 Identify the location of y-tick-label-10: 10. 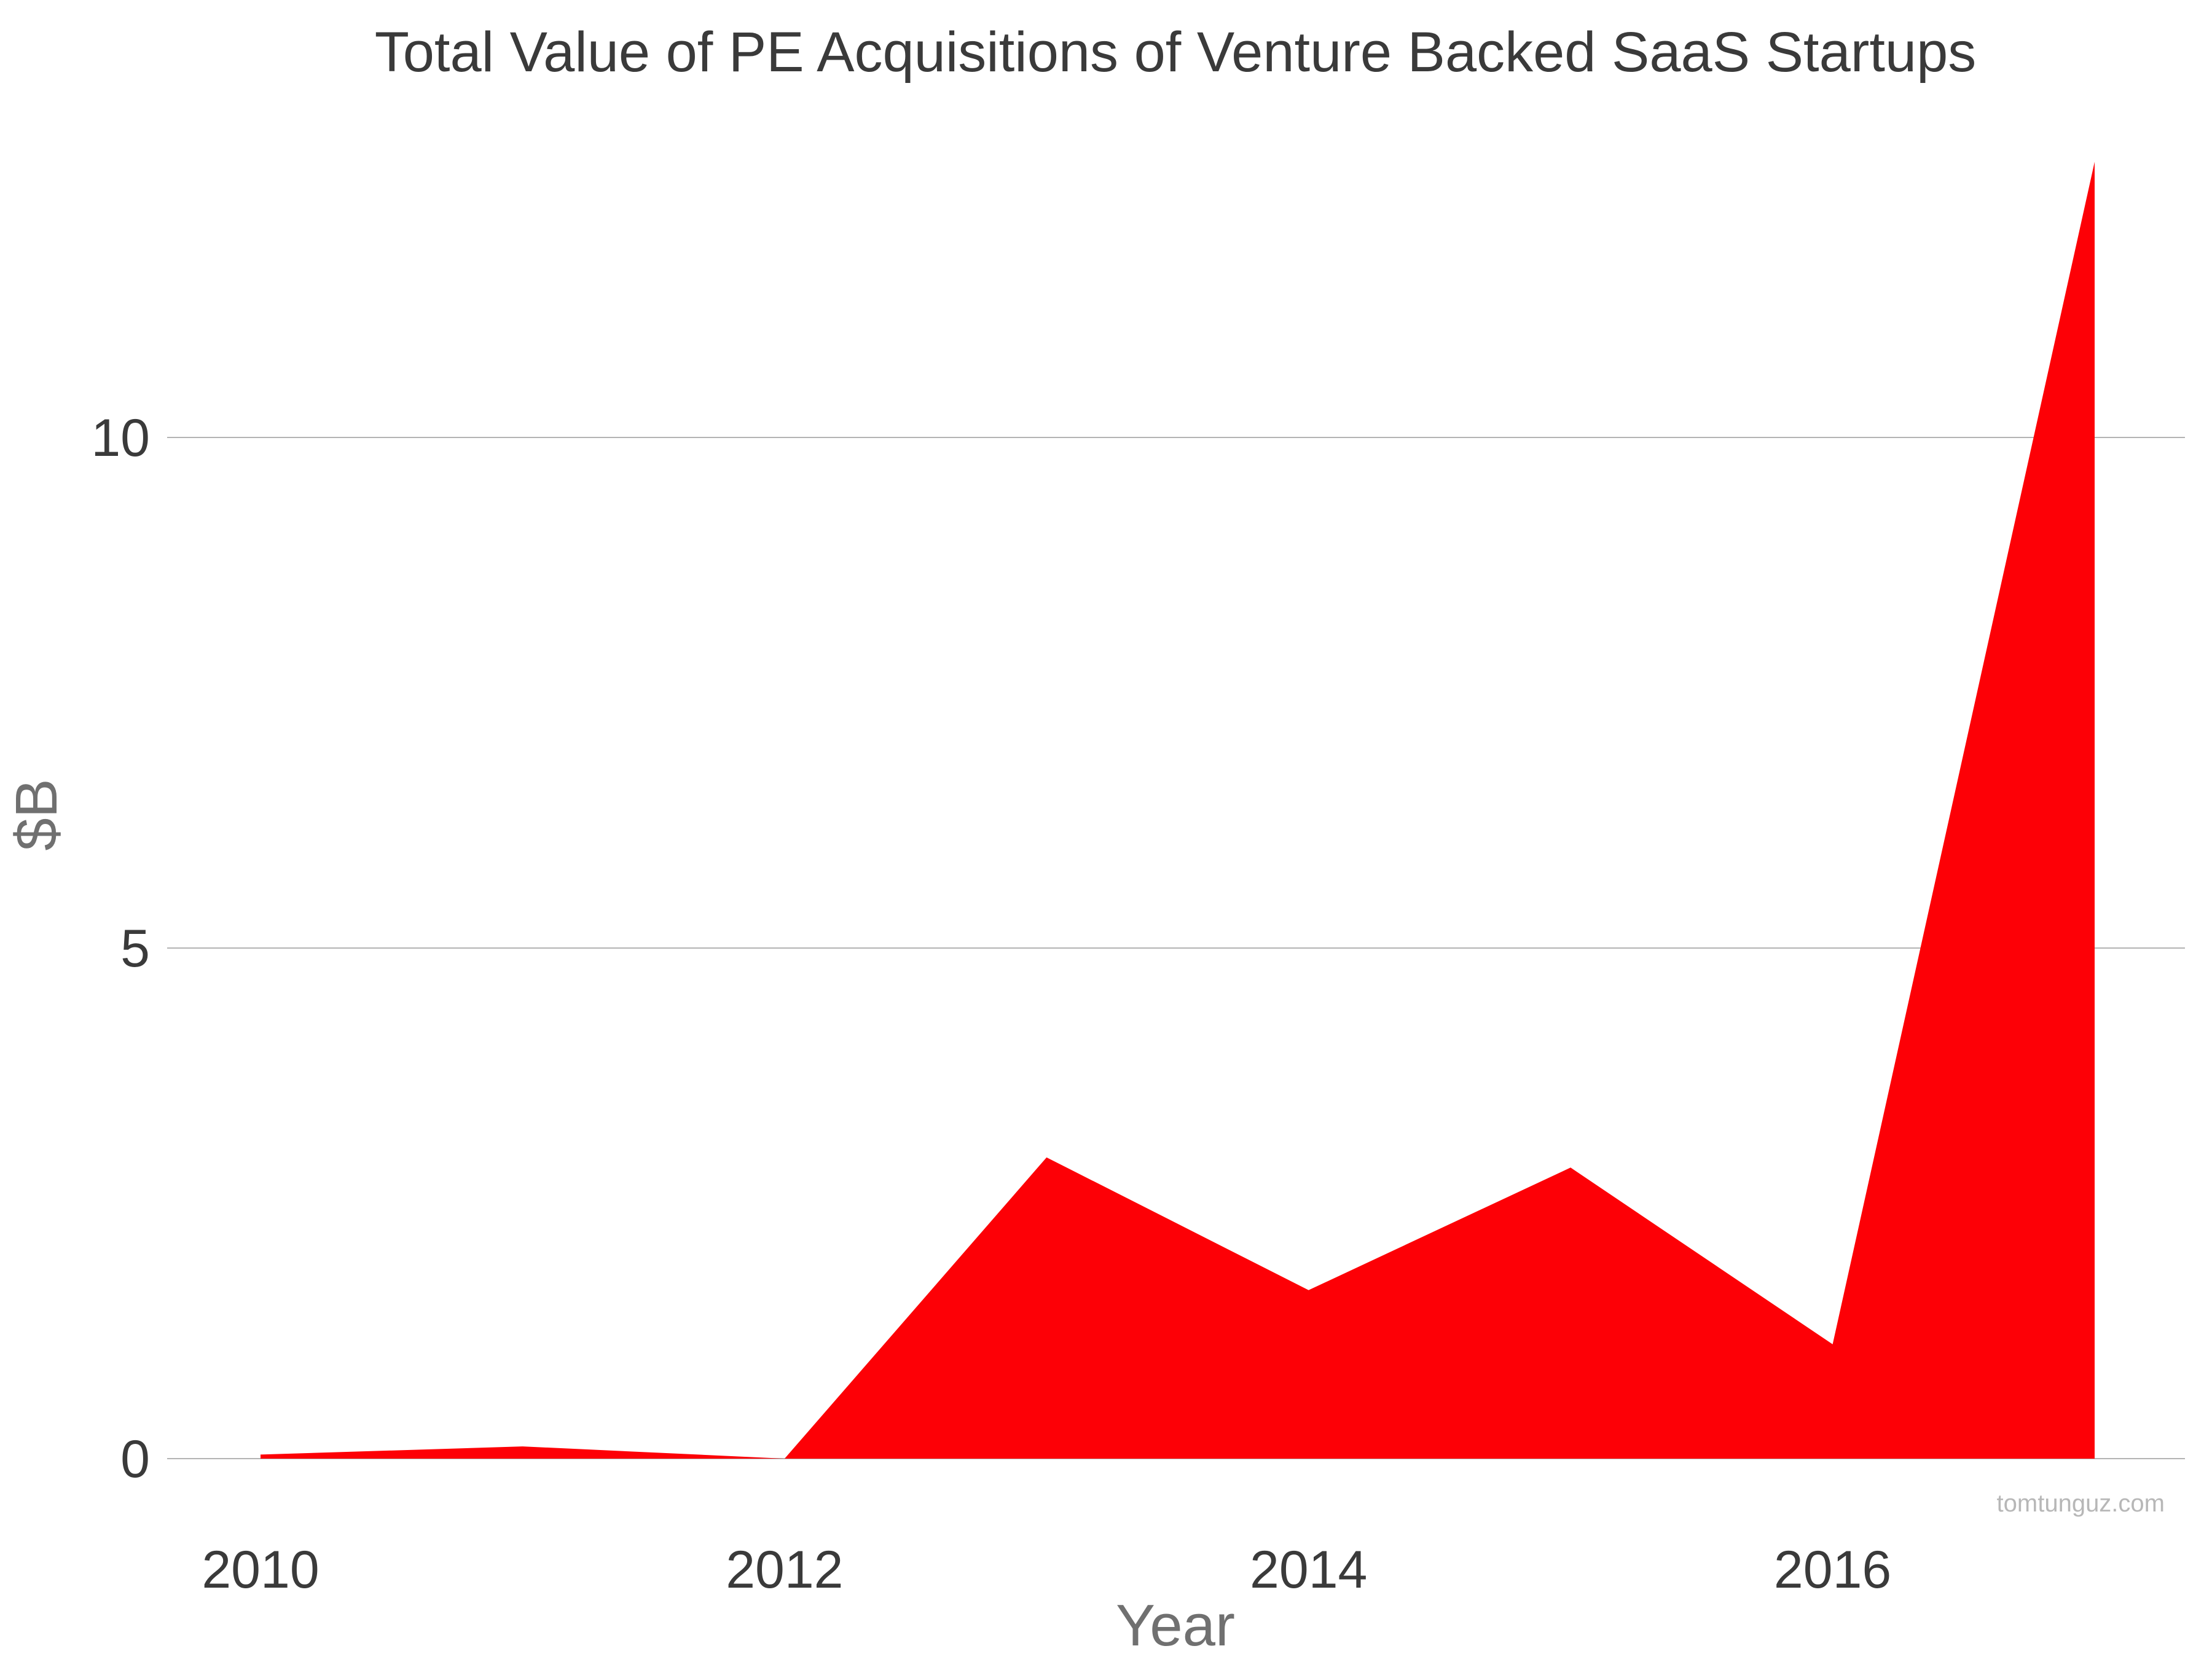
(120, 438).